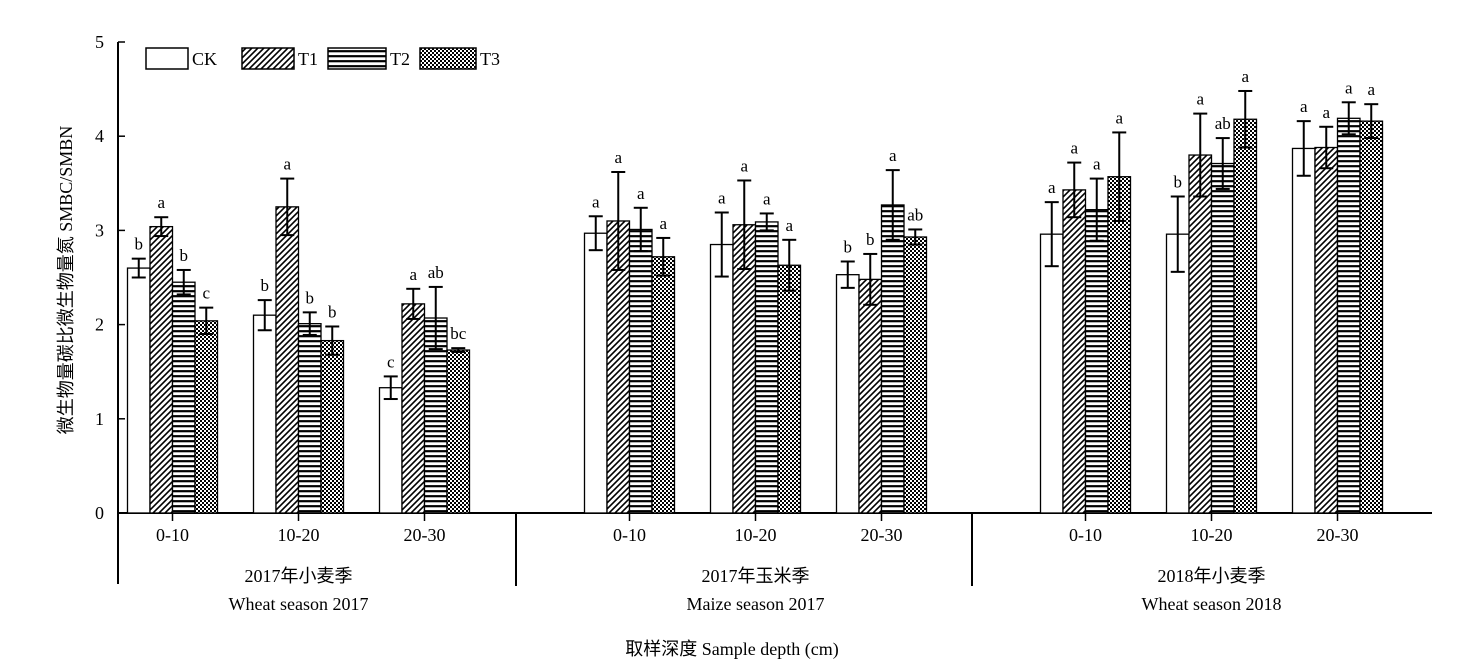 The image size is (1464, 672). What do you see at coordinates (322, 58) in the screenshot?
I see `legend: CK T1 T2 T3` at bounding box center [322, 58].